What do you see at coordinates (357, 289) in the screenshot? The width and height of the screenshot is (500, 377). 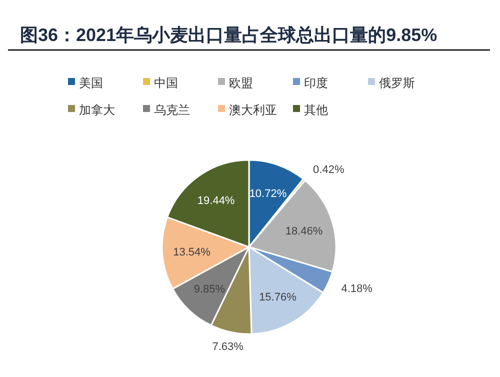 I see `data-label: 4.18%` at bounding box center [357, 289].